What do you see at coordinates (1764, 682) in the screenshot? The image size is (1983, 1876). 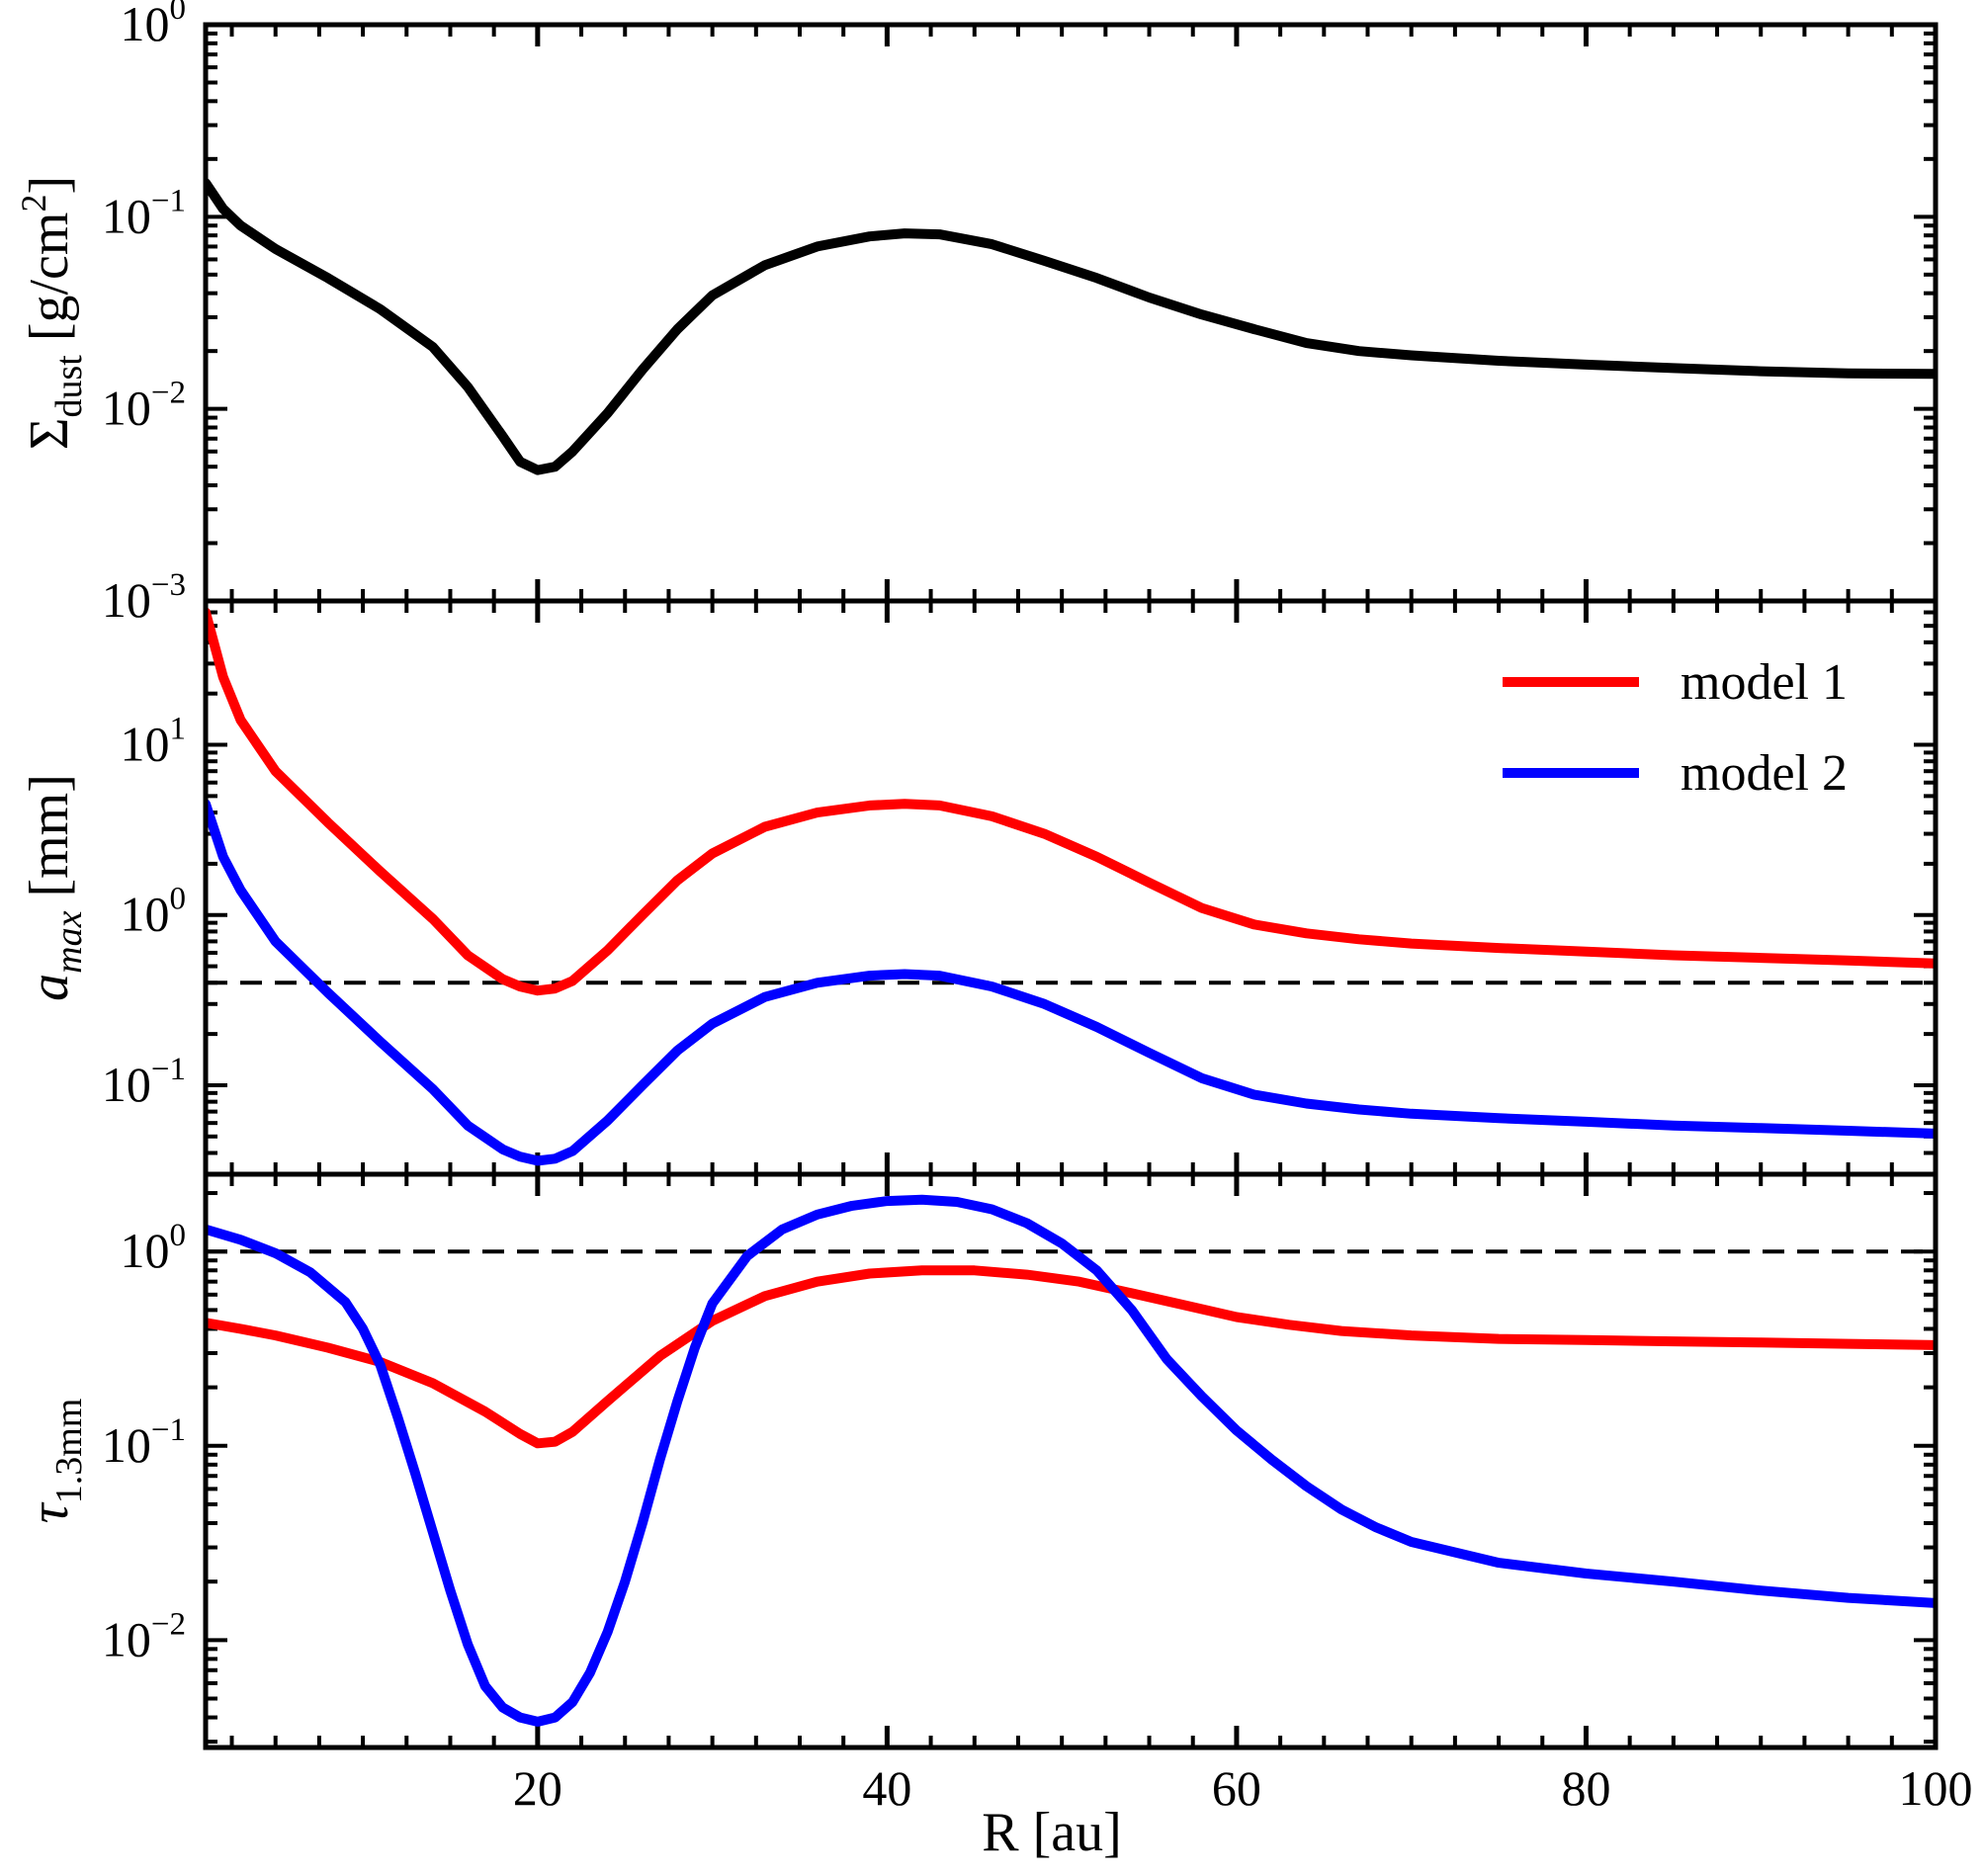 I see `legend-label-1: model 1` at bounding box center [1764, 682].